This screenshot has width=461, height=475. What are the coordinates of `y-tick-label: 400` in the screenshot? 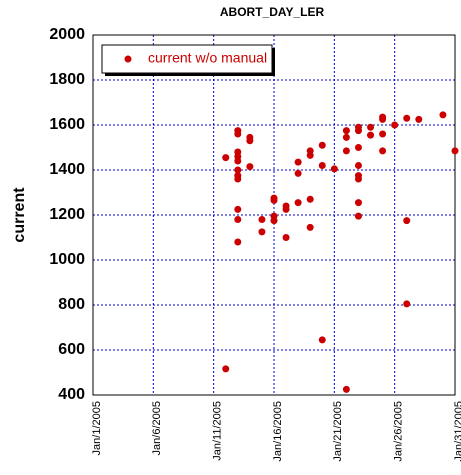 It's located at (71, 394).